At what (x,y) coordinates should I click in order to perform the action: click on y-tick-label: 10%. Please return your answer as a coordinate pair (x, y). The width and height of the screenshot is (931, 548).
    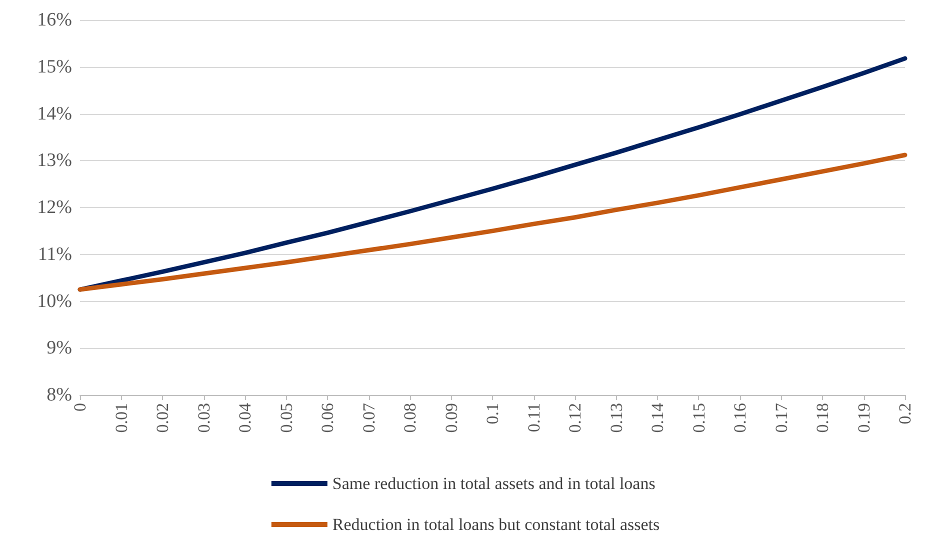
    Looking at the image, I should click on (54, 301).